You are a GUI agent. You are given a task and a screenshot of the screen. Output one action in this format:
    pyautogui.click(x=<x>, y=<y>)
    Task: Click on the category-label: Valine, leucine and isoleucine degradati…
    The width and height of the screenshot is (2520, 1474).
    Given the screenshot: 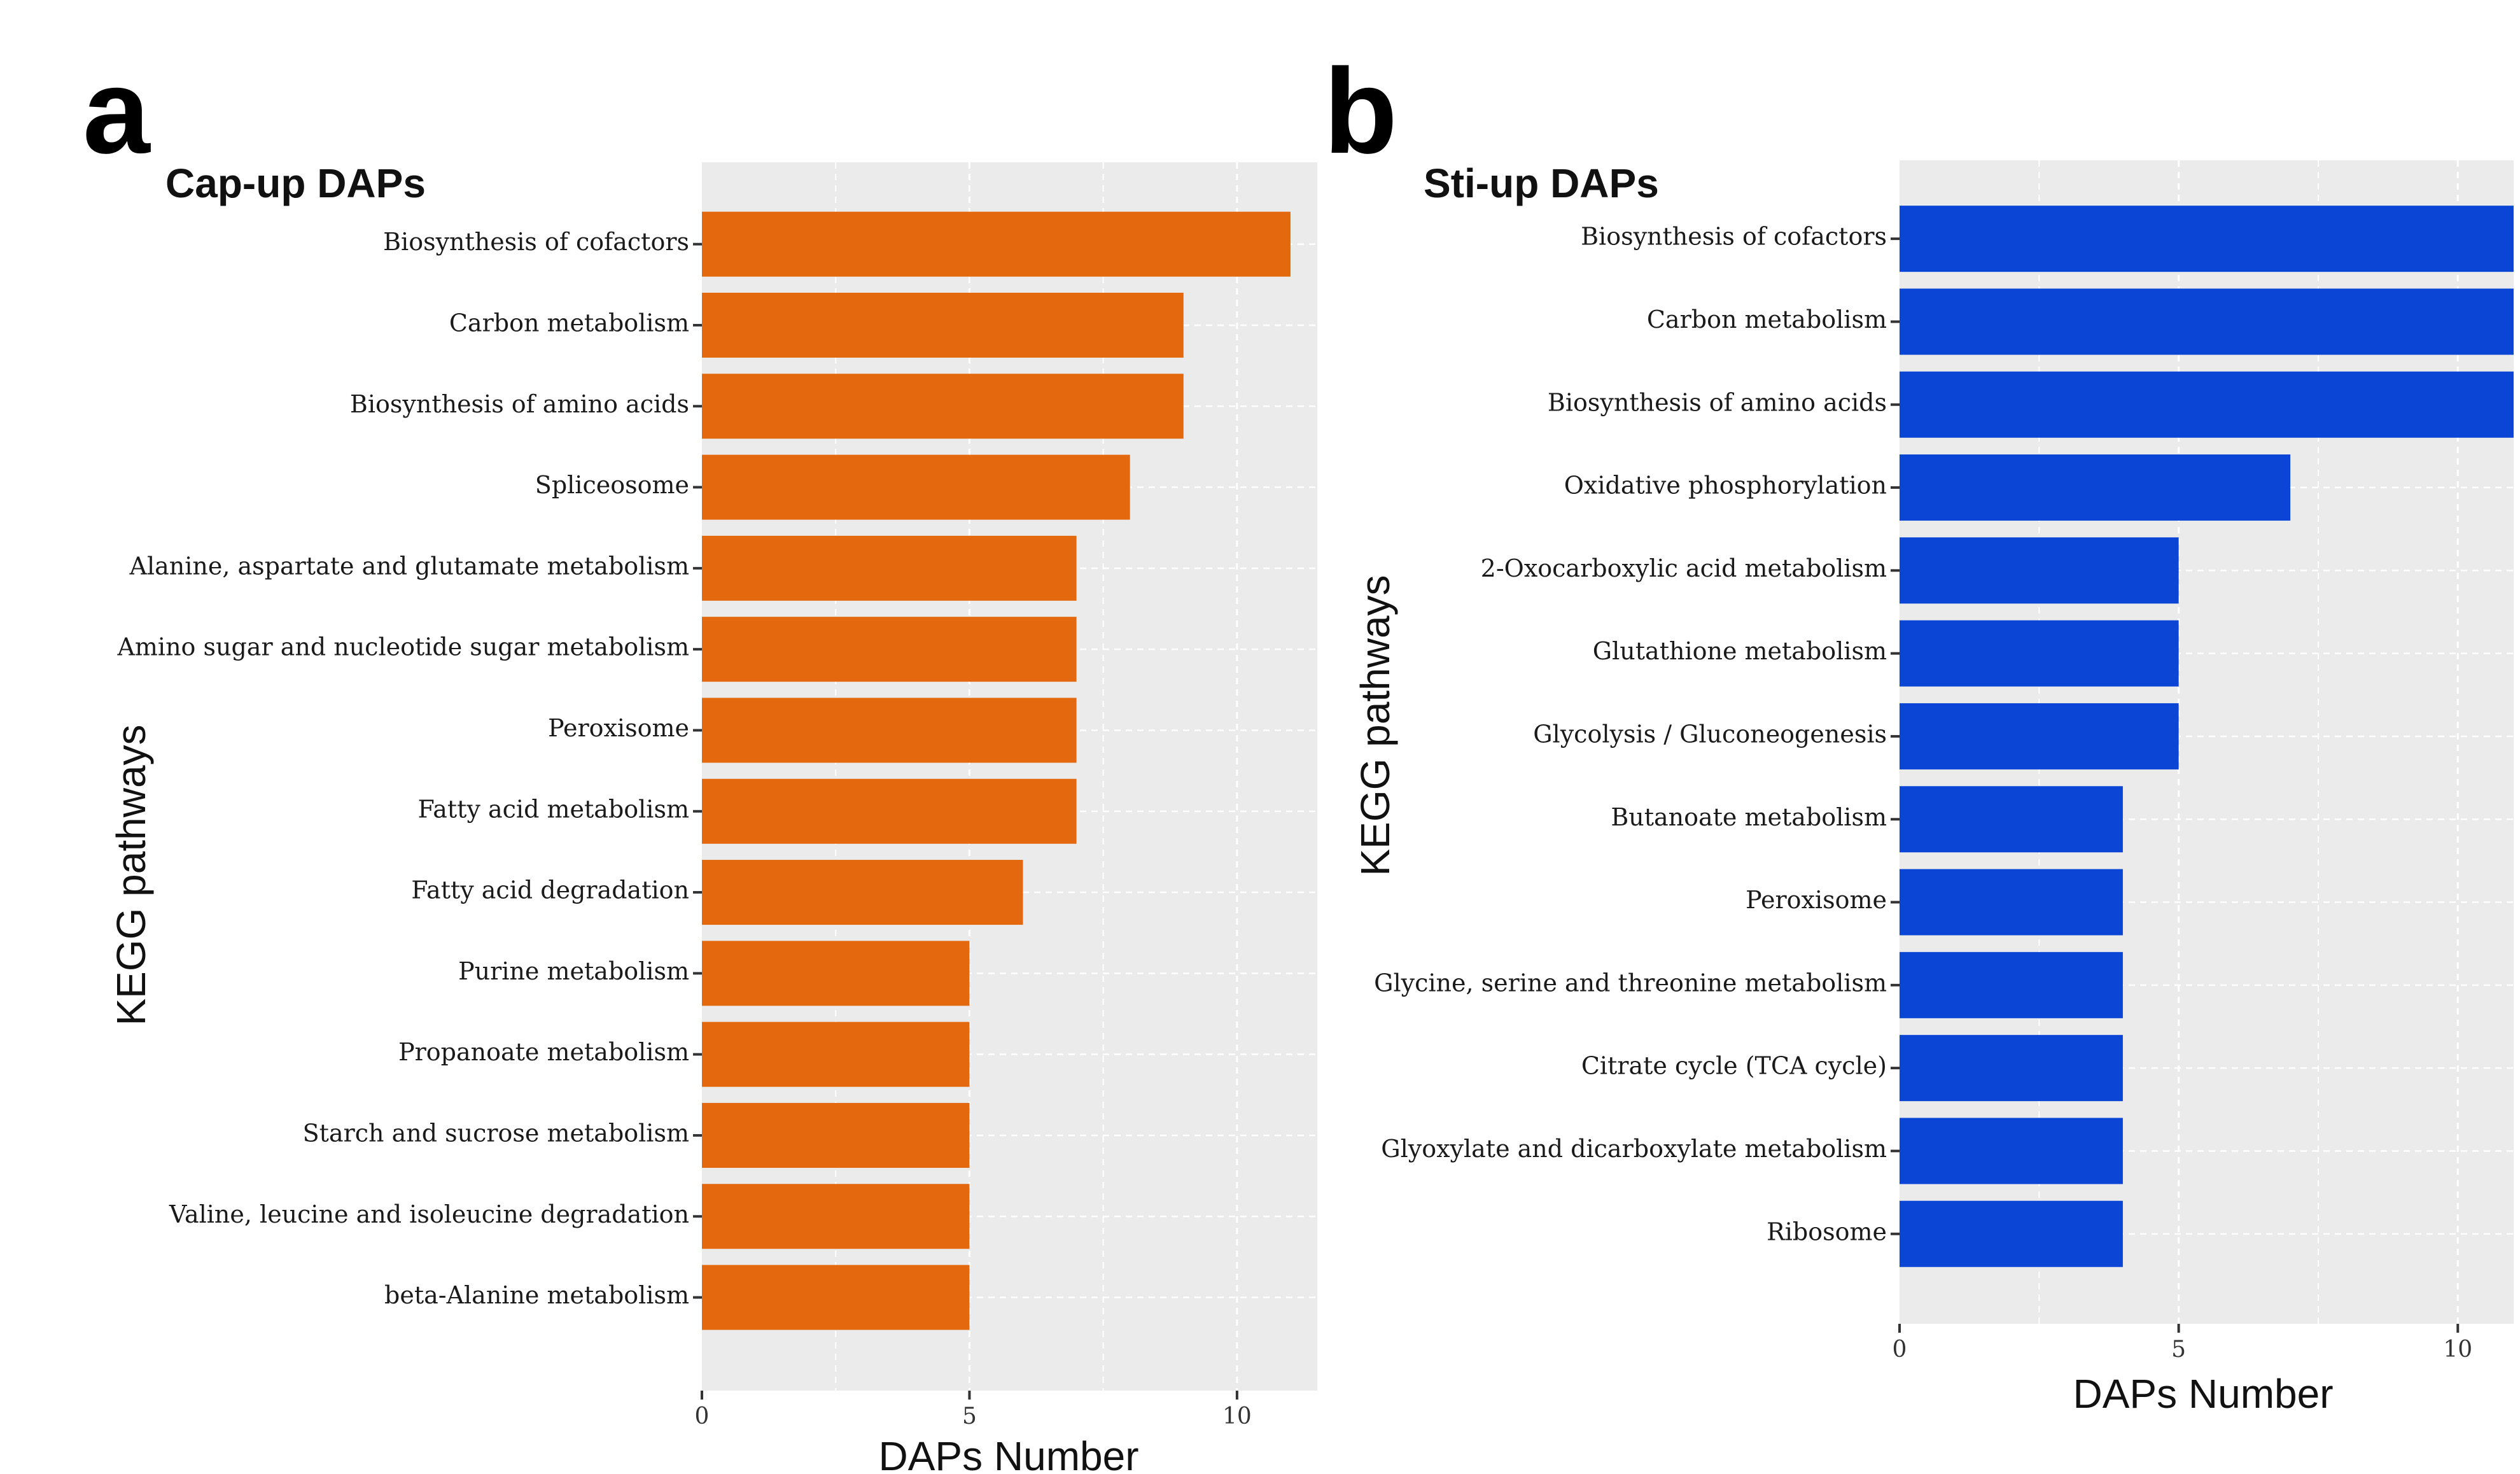 What is the action you would take?
    pyautogui.click(x=429, y=1214)
    